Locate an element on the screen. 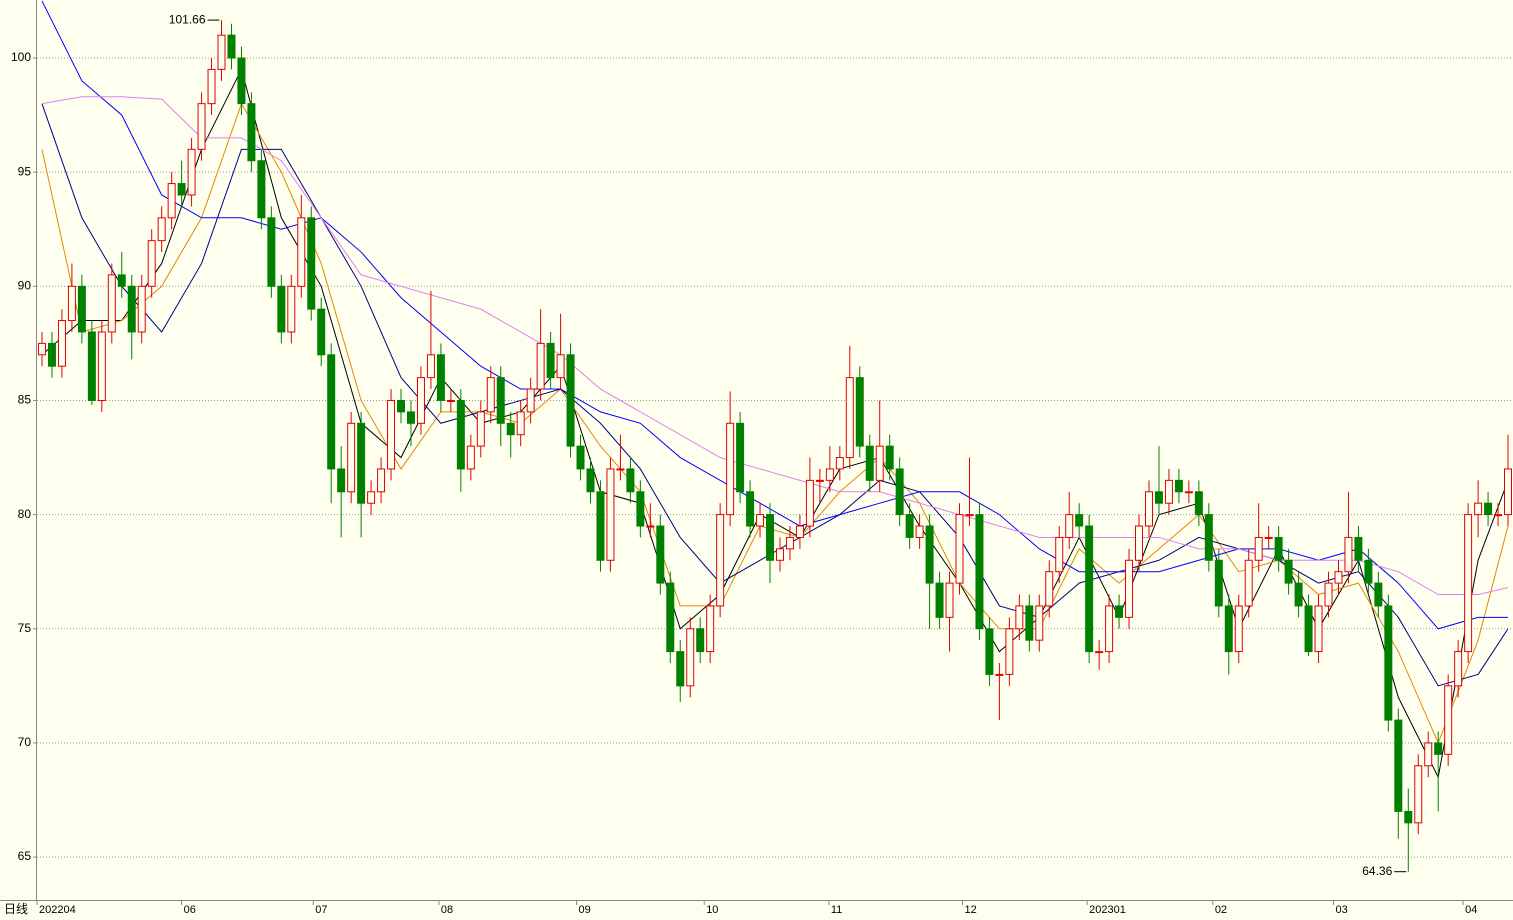  max-label: 101.66 is located at coordinates (187, 19).